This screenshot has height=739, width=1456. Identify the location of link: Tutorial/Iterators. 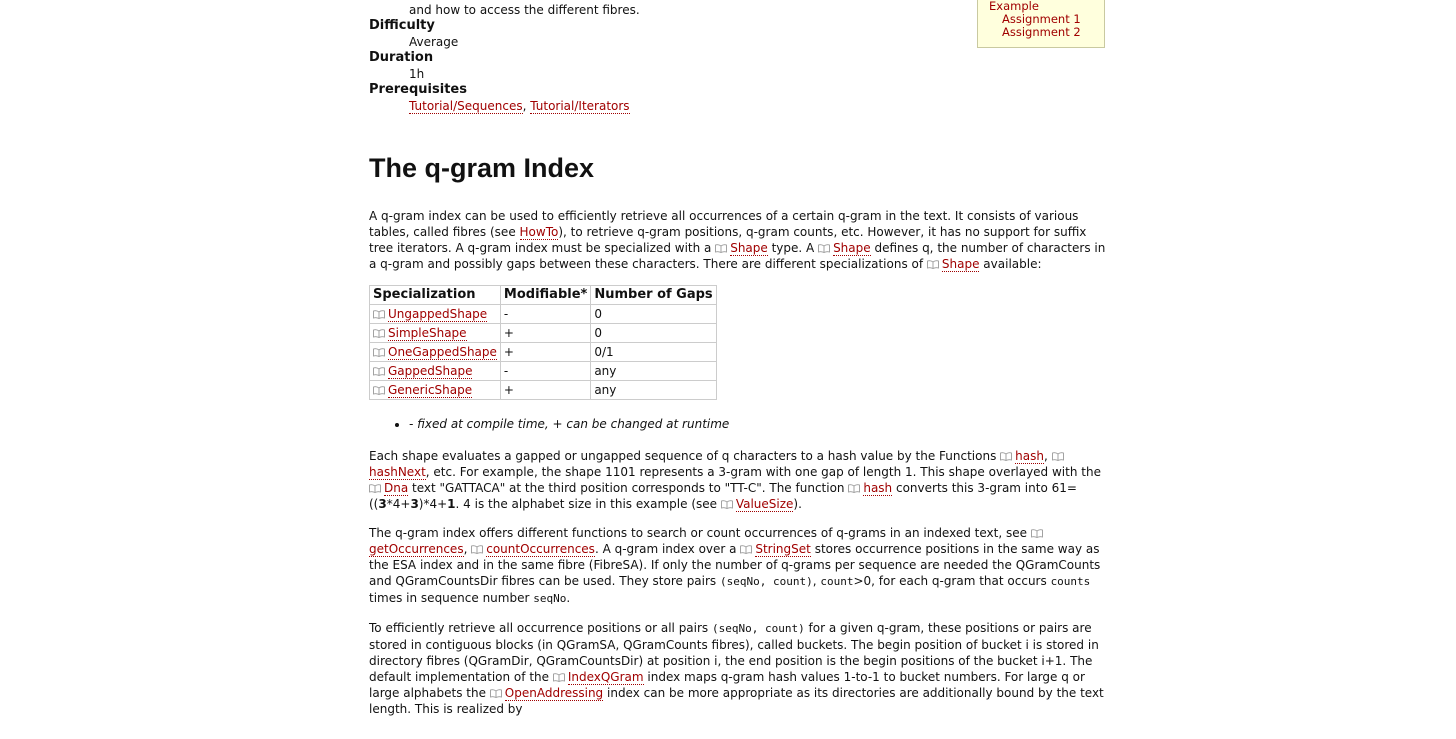
(580, 106).